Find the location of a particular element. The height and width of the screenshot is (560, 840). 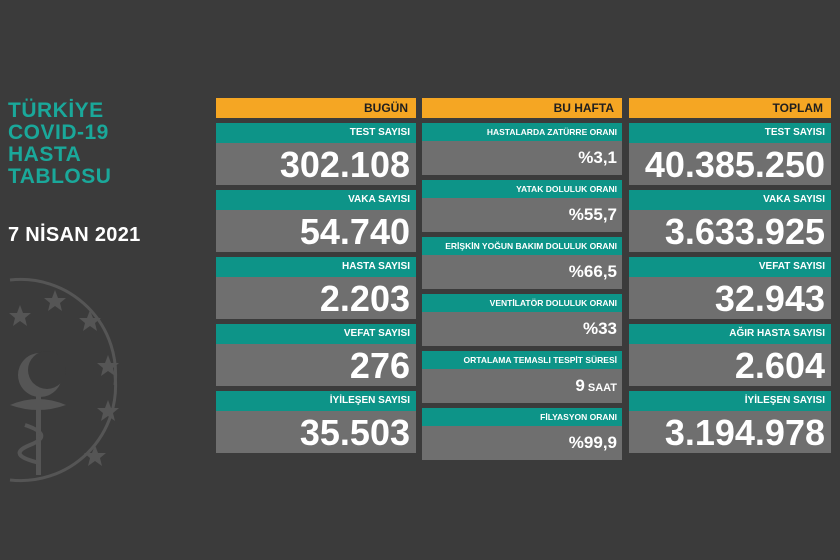

report-date: 7 NİSAN 2021 is located at coordinates (74, 235).